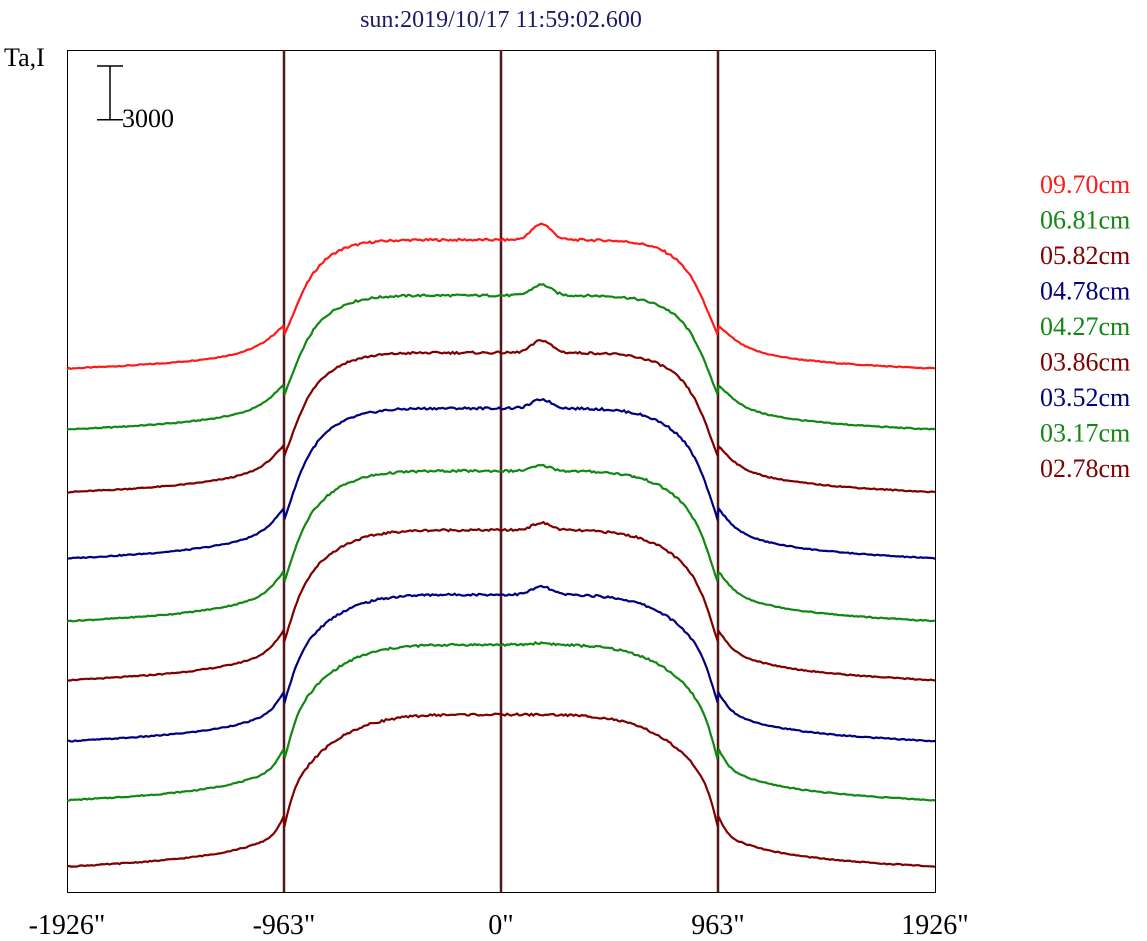 This screenshot has height=941, width=1147. What do you see at coordinates (284, 925) in the screenshot?
I see `x-tick-label: -963"` at bounding box center [284, 925].